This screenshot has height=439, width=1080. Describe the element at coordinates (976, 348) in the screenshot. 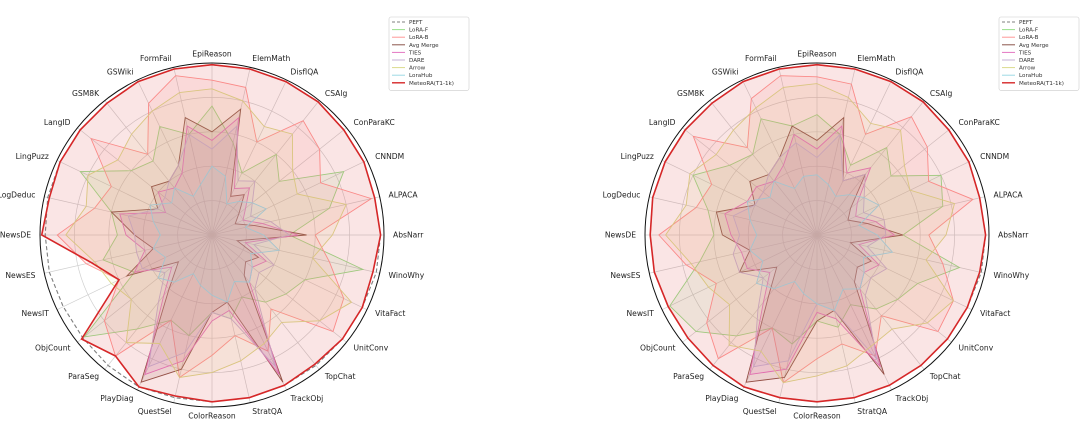

I see `axis-label: UnitConv` at that location.